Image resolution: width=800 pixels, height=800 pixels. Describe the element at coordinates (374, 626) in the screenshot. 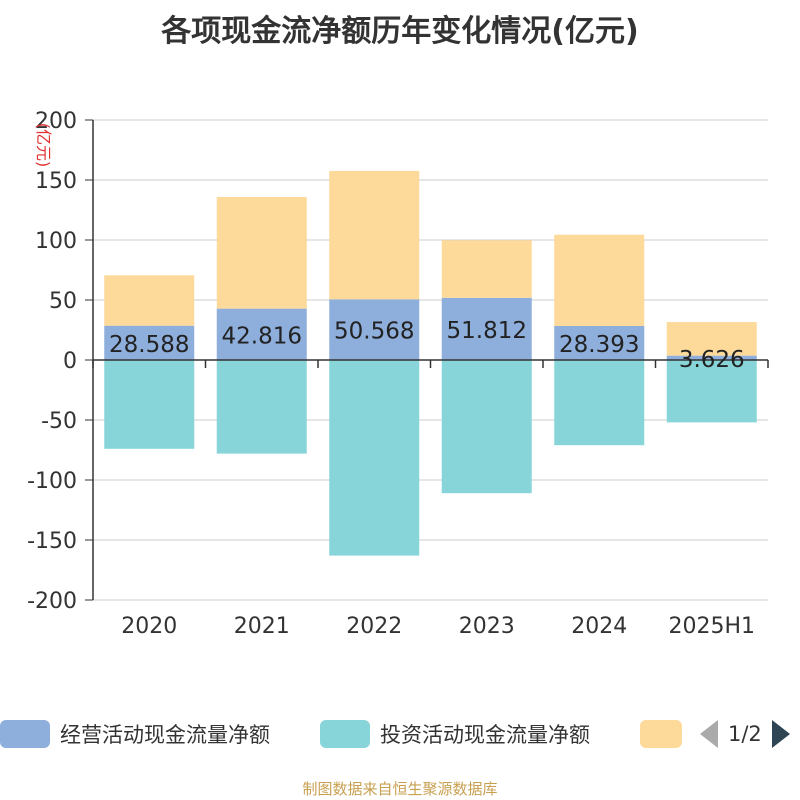

I see `x-category-label: 2022` at that location.